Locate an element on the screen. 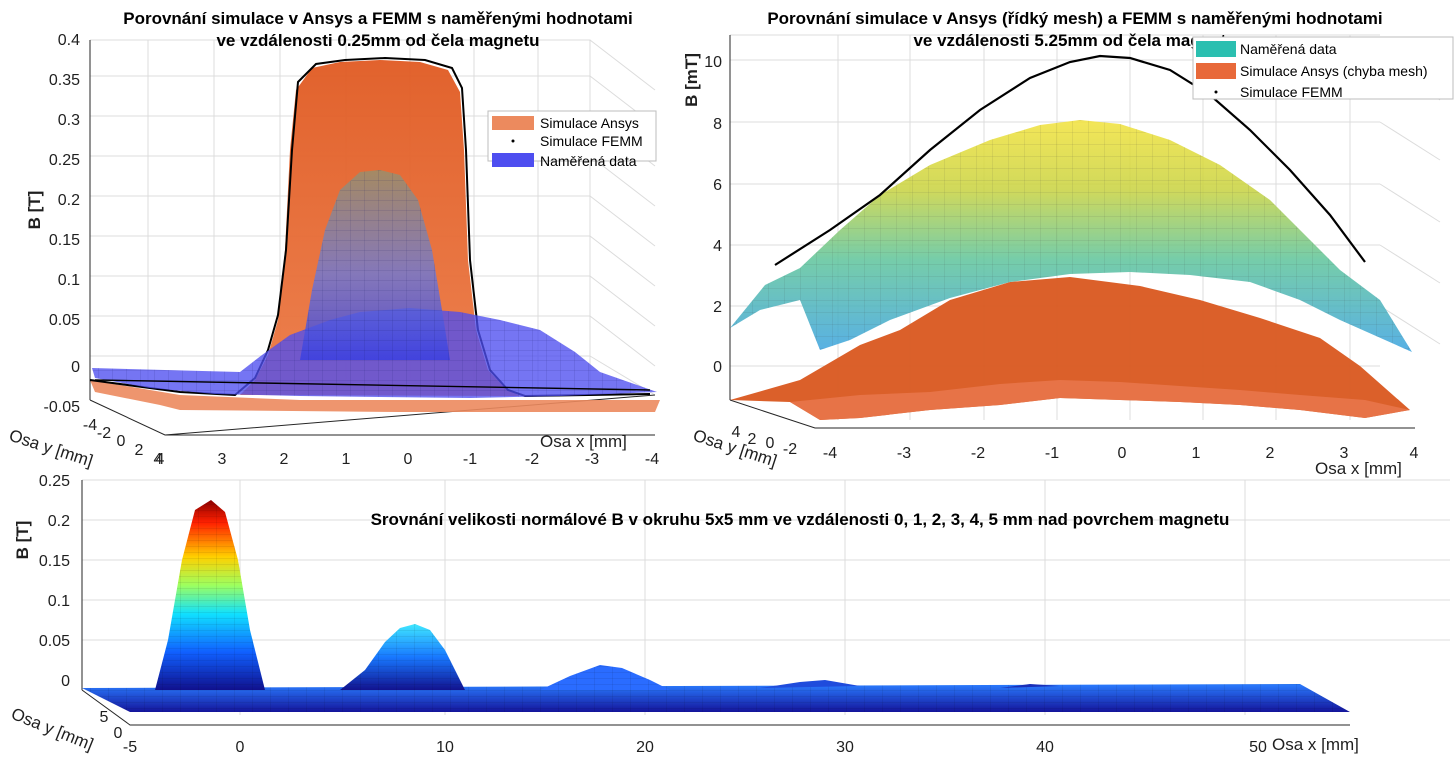  z-tick-label: 0.3 is located at coordinates (69, 120).